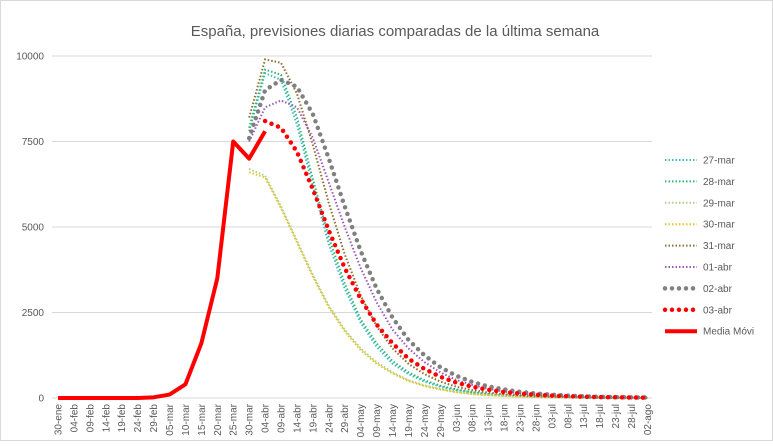 Image resolution: width=773 pixels, height=446 pixels. Describe the element at coordinates (282, 418) in the screenshot. I see `x-tick-label: 09-abr` at that location.